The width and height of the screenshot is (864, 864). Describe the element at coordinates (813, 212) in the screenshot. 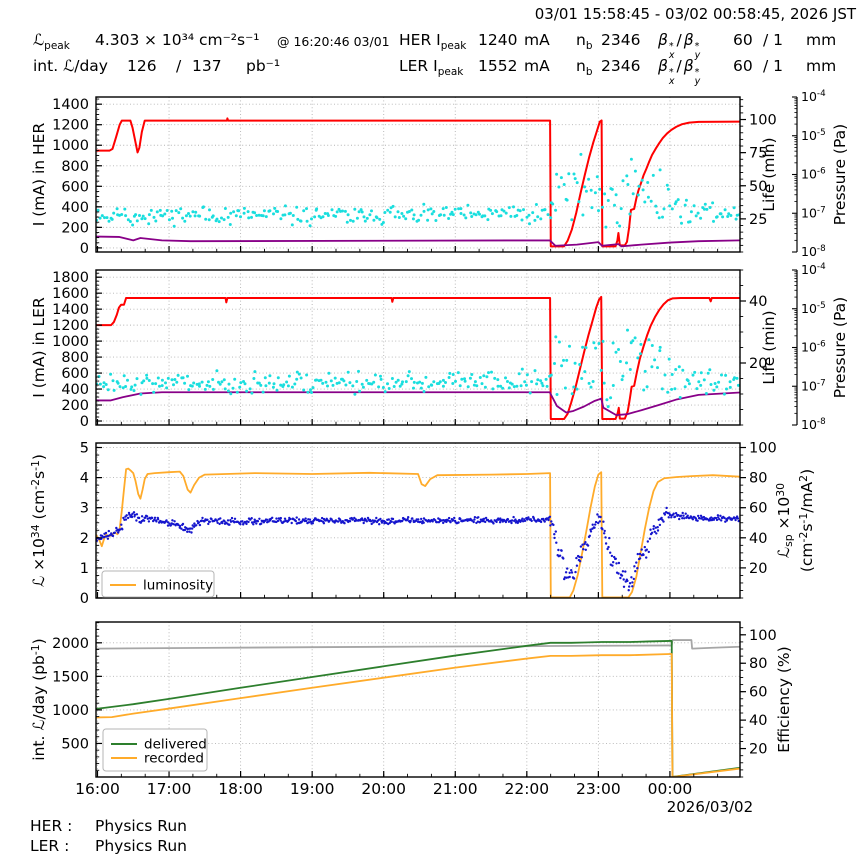

I see `her-current-pressure-tick-label: 10⁻⁷` at that location.